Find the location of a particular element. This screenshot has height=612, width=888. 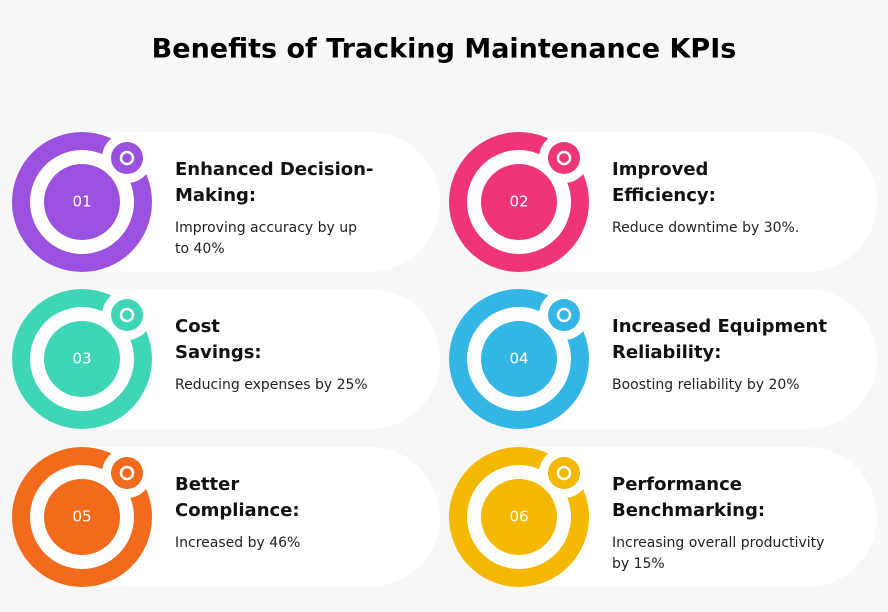

item-number: 06 is located at coordinates (518, 517).